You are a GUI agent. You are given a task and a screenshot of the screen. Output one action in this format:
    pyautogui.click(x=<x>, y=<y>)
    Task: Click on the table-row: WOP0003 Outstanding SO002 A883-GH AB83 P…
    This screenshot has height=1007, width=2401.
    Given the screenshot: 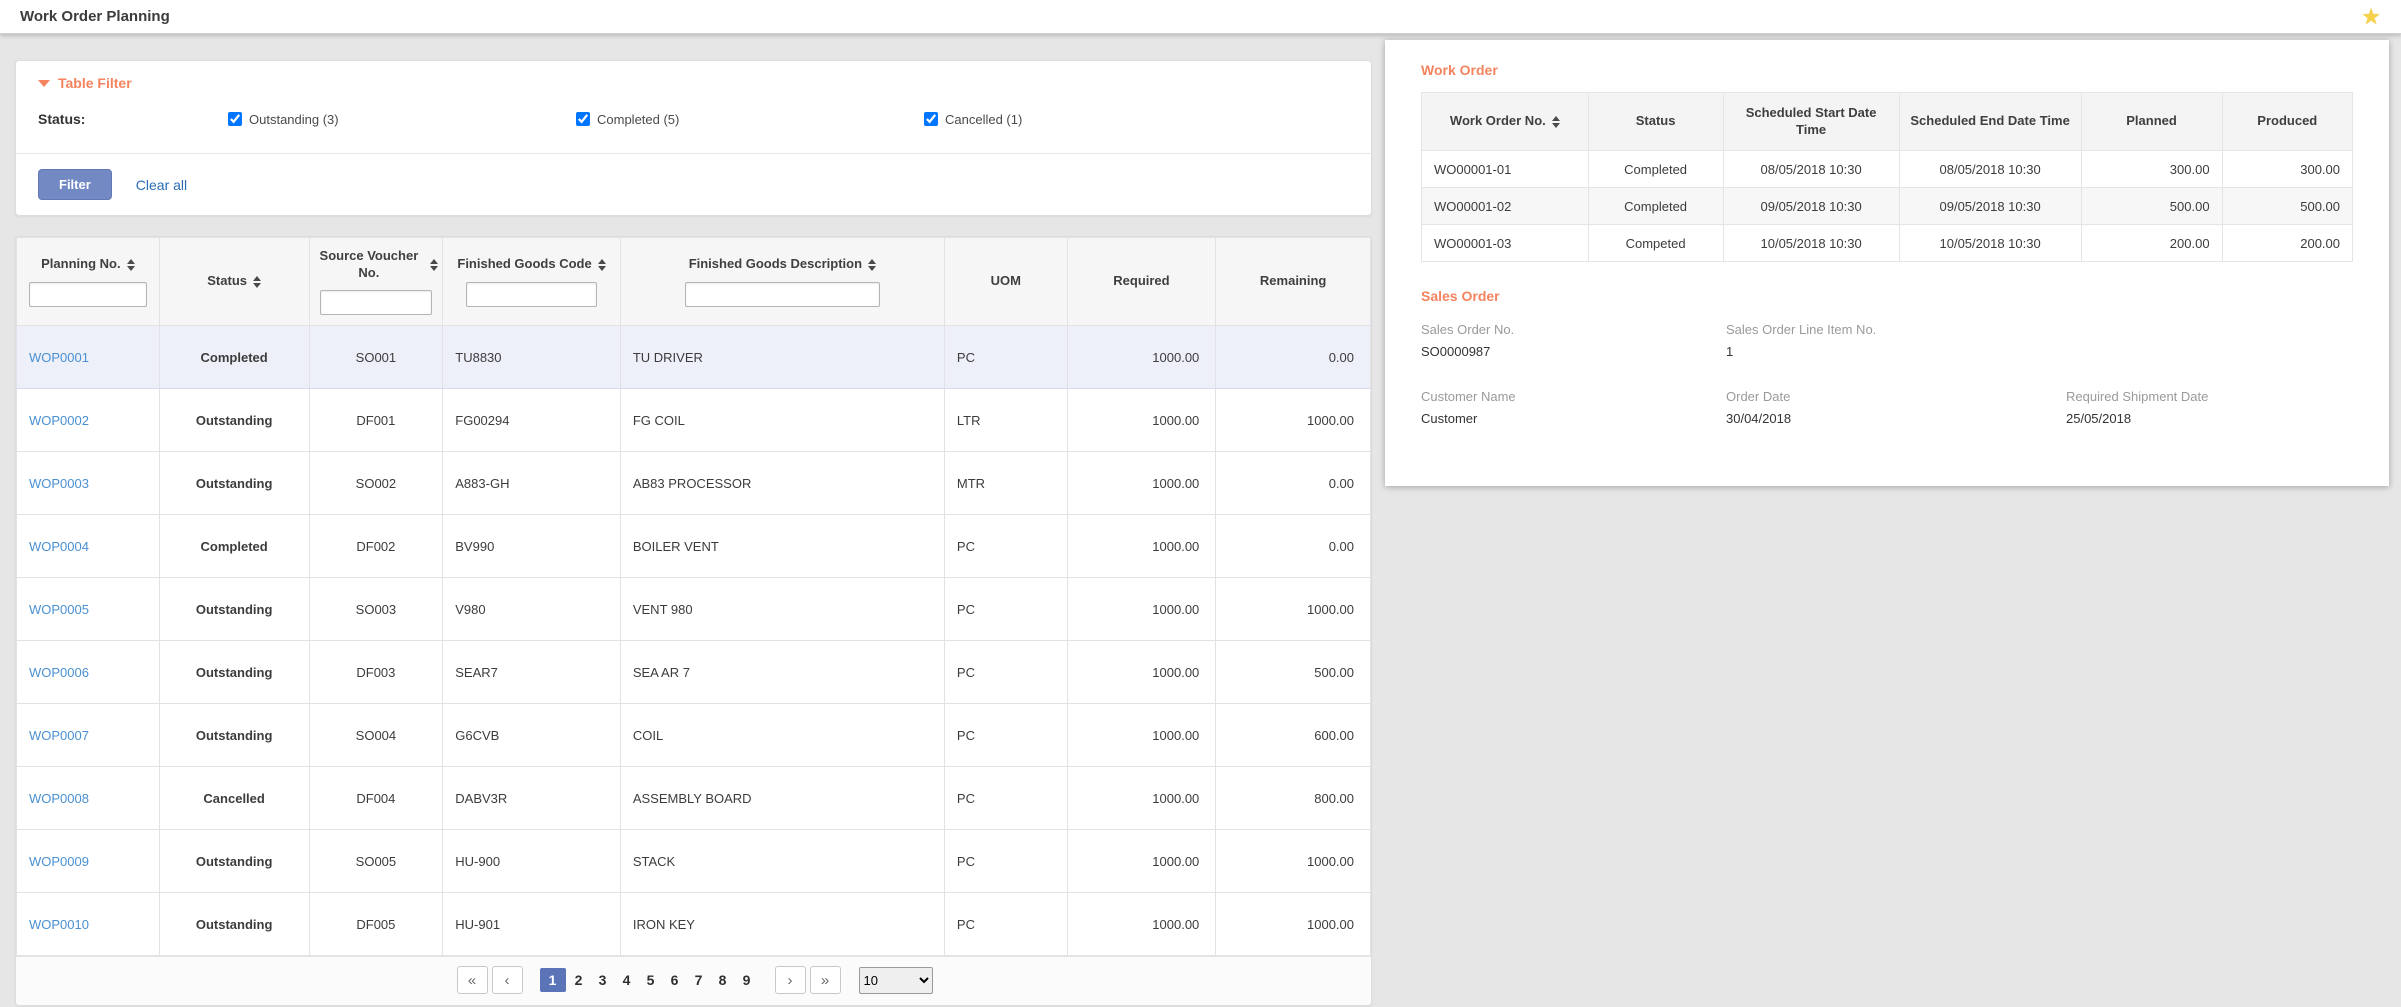 What is the action you would take?
    pyautogui.click(x=693, y=483)
    